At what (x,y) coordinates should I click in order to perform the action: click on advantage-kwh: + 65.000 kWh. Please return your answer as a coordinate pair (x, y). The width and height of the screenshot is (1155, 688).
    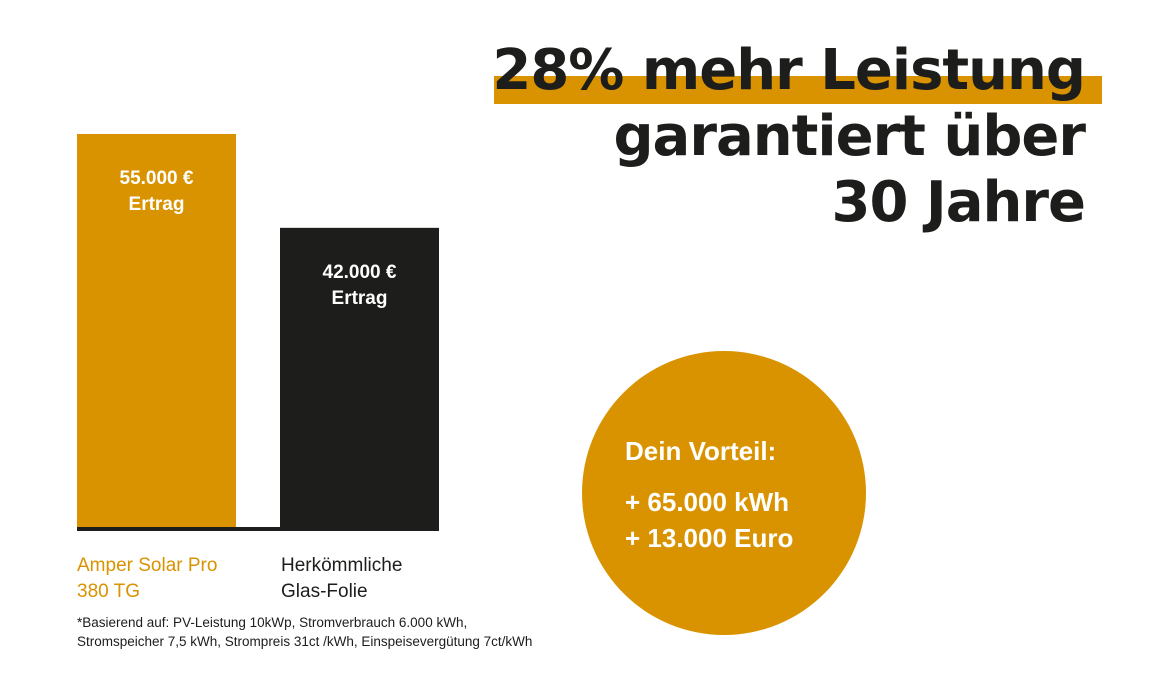
    Looking at the image, I should click on (707, 502).